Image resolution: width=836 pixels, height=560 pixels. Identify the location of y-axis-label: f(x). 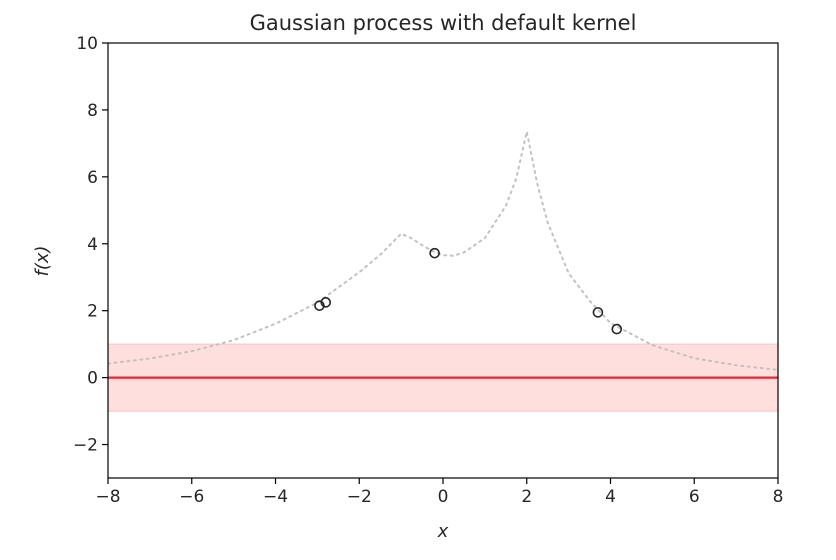
(42, 260).